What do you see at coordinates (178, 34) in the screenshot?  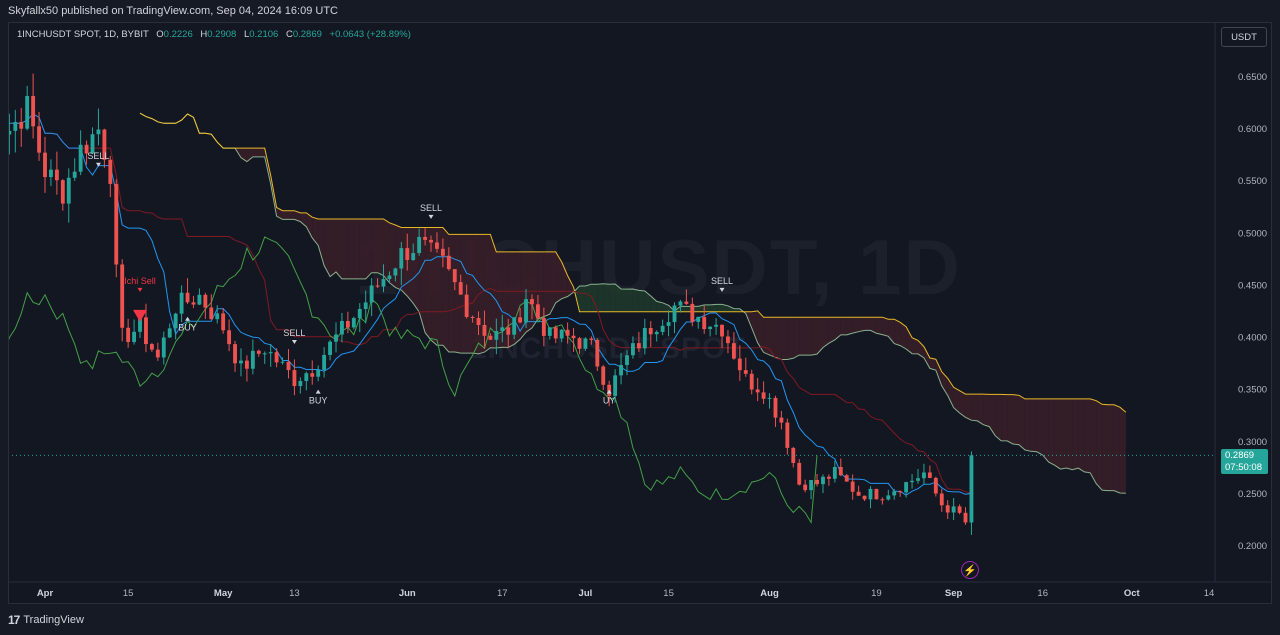 I see `open-value: 0.2226` at bounding box center [178, 34].